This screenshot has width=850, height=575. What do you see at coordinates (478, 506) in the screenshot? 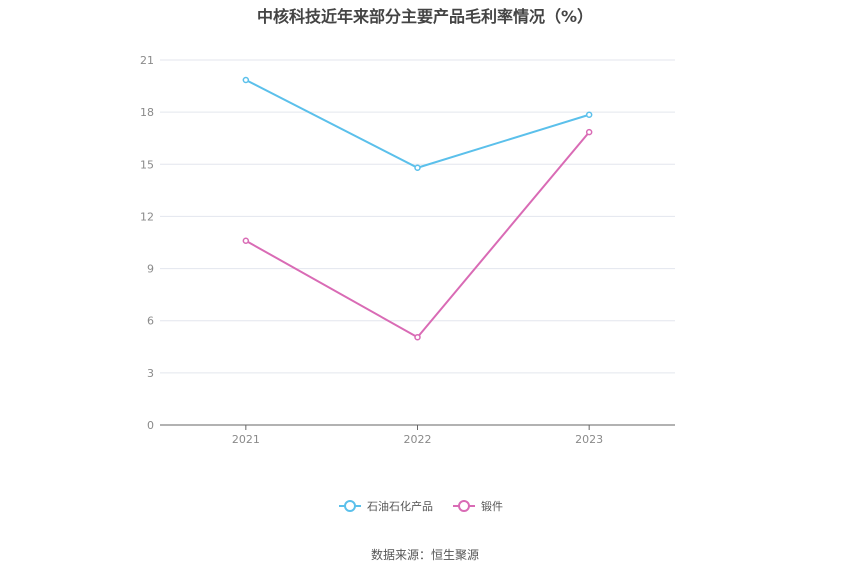
I see `legend-item-2: 锻件` at bounding box center [478, 506].